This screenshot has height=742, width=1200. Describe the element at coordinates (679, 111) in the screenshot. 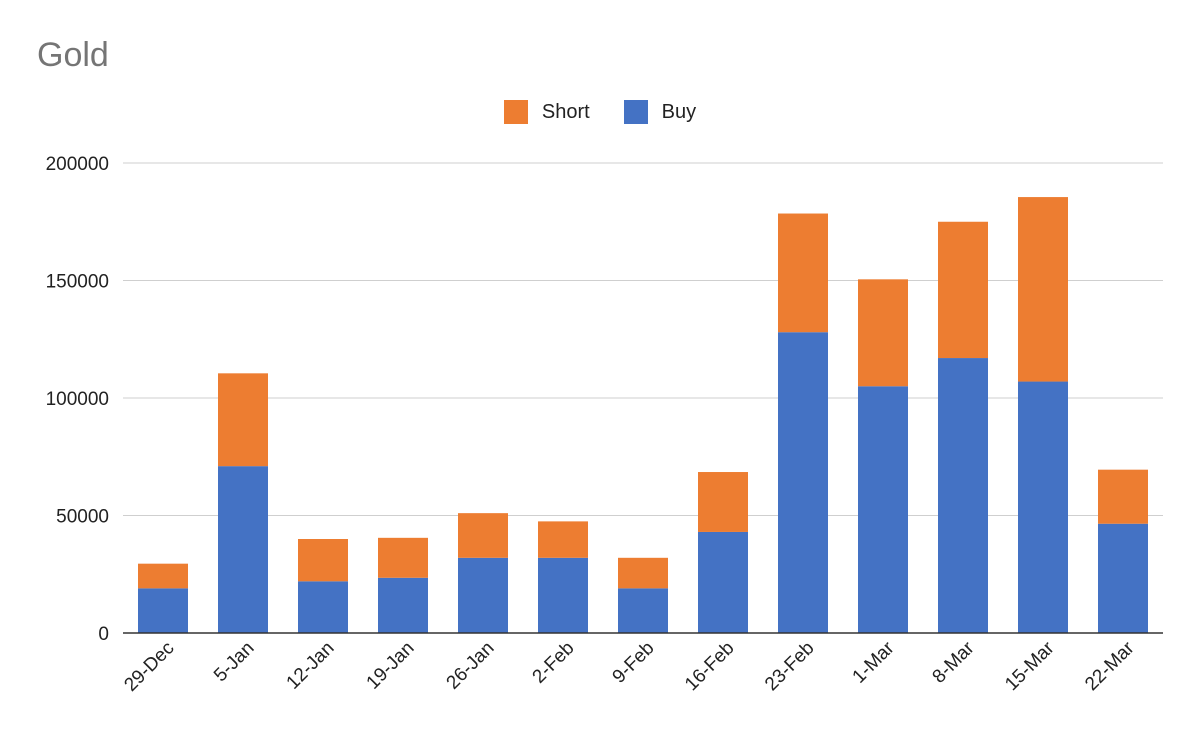

I see `legend-label-buy: Buy` at that location.